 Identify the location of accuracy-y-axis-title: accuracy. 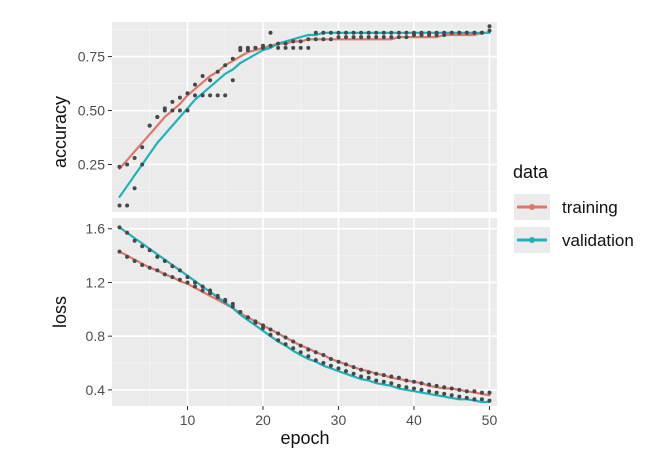
(60, 132).